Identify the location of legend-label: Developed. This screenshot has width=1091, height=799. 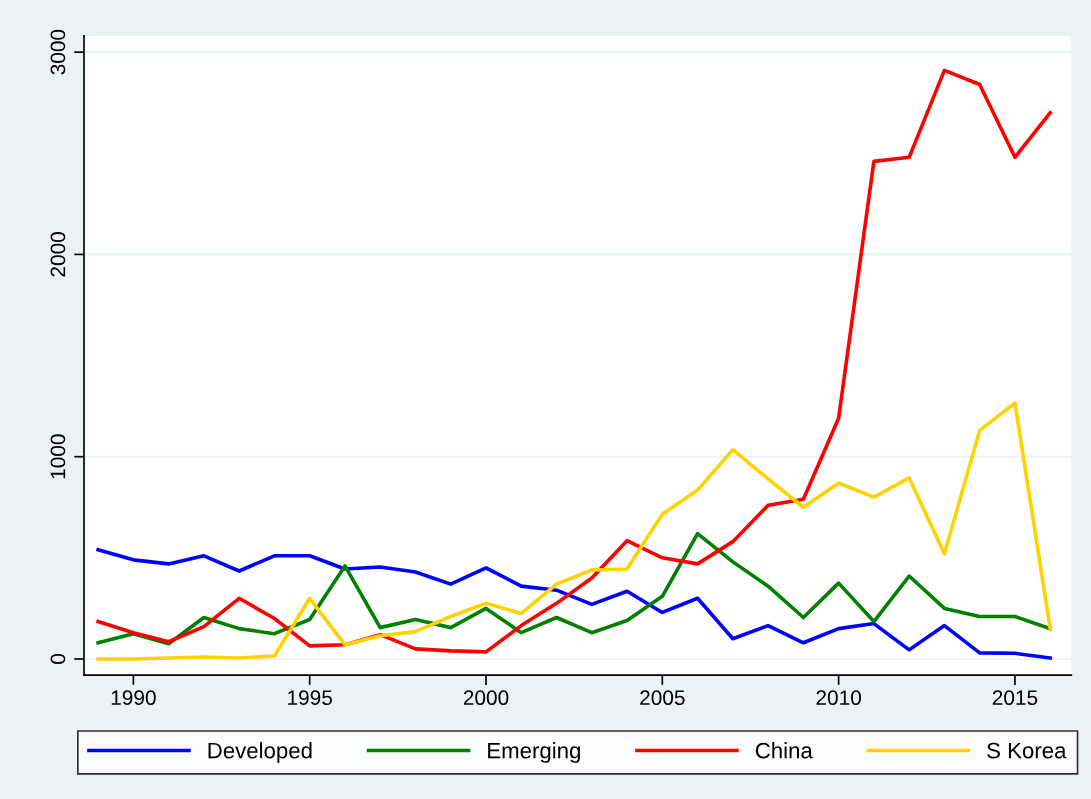
(260, 752).